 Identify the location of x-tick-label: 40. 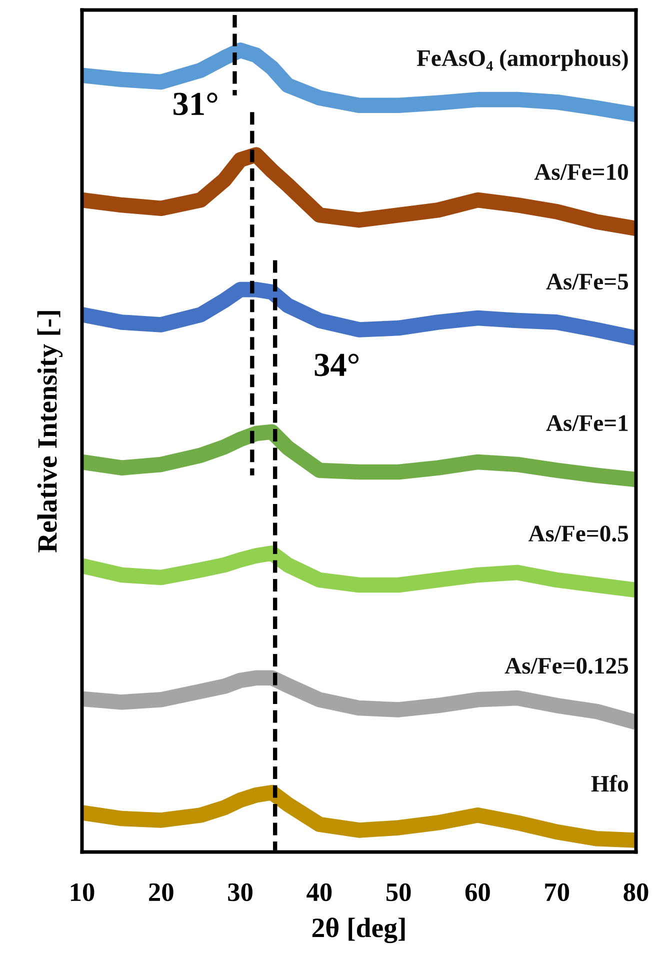
(319, 892).